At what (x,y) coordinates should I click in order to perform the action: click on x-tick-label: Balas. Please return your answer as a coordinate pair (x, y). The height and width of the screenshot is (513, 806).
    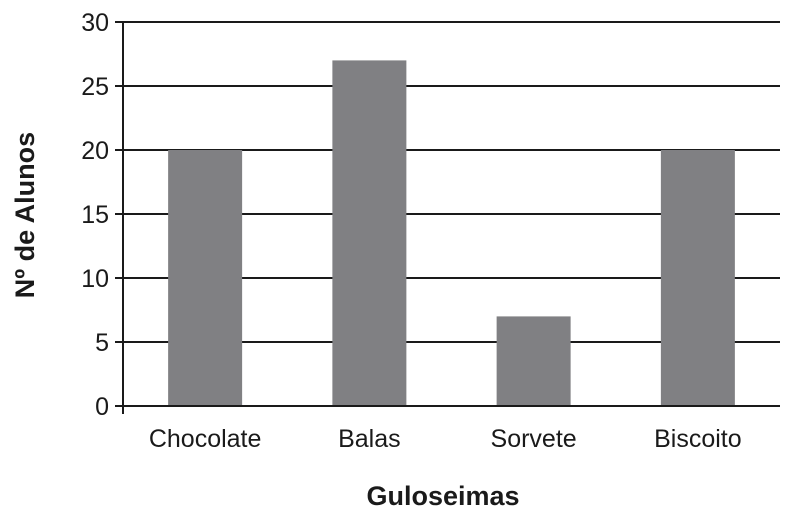
    Looking at the image, I should click on (369, 439).